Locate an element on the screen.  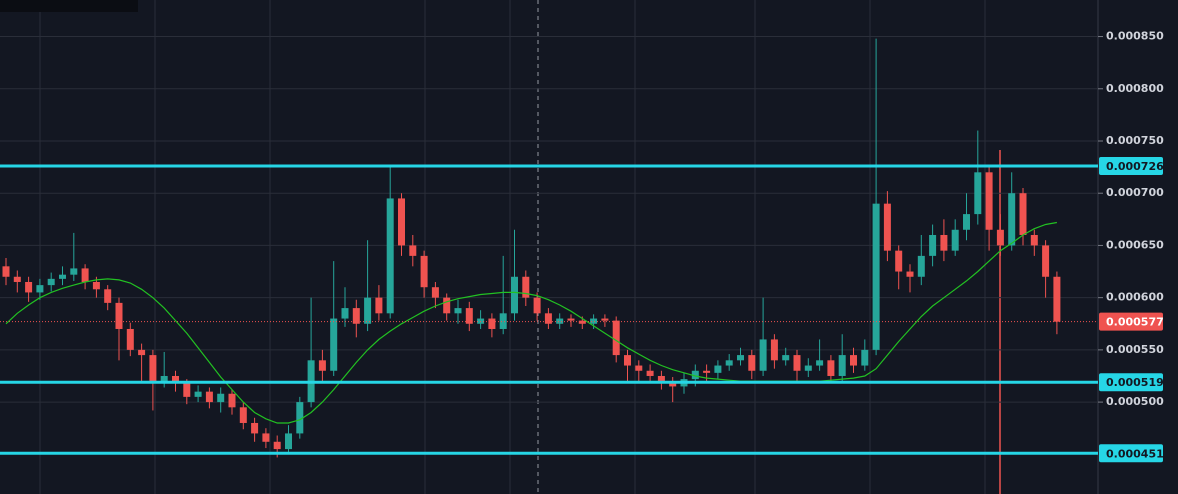
y-tick-label: 0.000550 is located at coordinates (1135, 349).